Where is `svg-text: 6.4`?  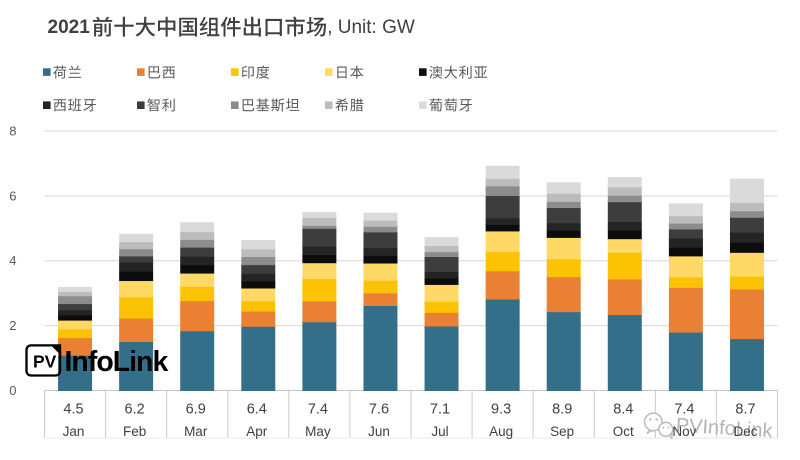 svg-text: 6.4 is located at coordinates (257, 410).